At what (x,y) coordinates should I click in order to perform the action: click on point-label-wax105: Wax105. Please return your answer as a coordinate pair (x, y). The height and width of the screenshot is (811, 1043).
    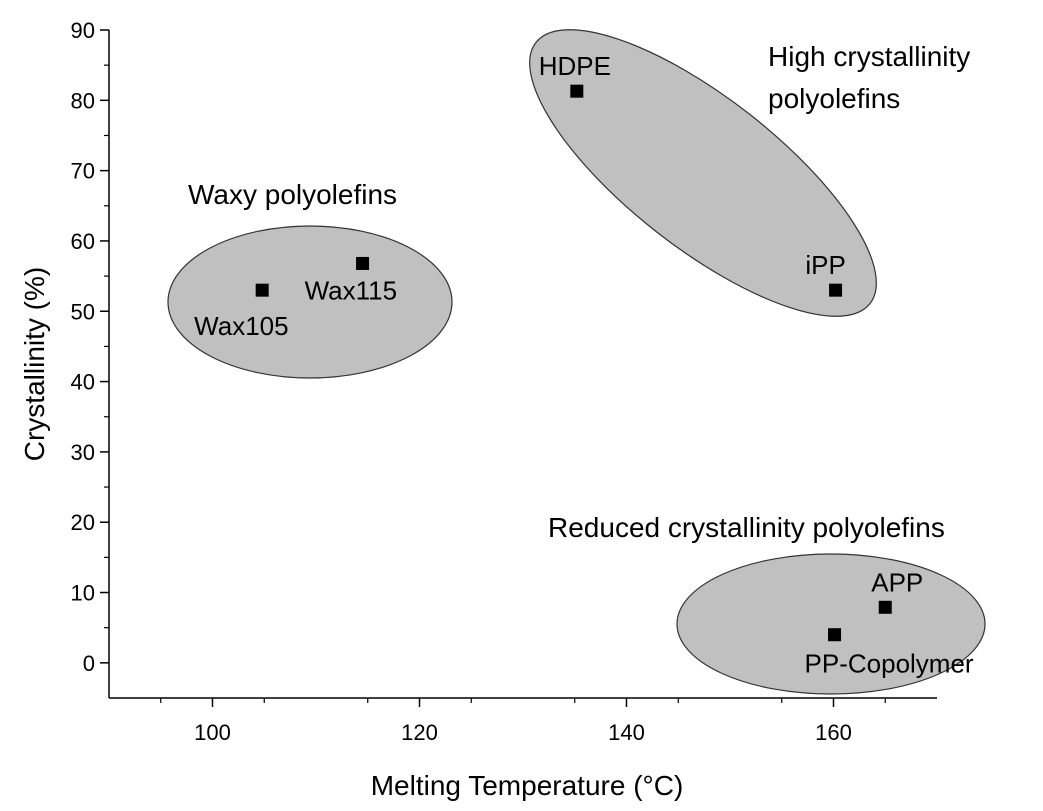
    Looking at the image, I should click on (241, 326).